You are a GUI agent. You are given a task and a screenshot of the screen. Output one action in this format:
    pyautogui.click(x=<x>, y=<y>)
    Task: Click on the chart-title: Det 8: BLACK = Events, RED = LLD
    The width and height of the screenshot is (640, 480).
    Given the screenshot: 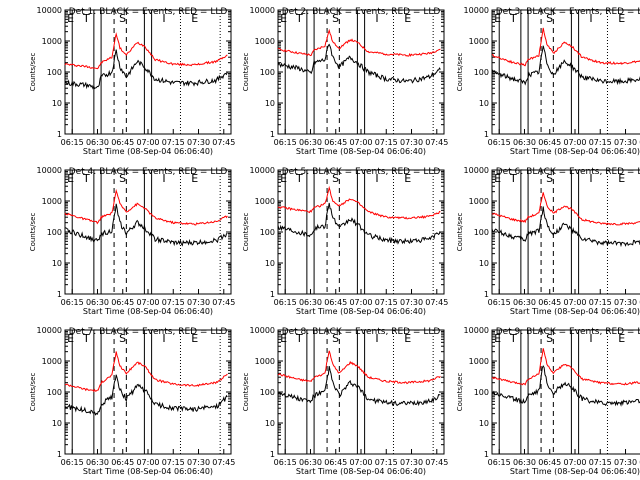 What is the action you would take?
    pyautogui.click(x=361, y=332)
    